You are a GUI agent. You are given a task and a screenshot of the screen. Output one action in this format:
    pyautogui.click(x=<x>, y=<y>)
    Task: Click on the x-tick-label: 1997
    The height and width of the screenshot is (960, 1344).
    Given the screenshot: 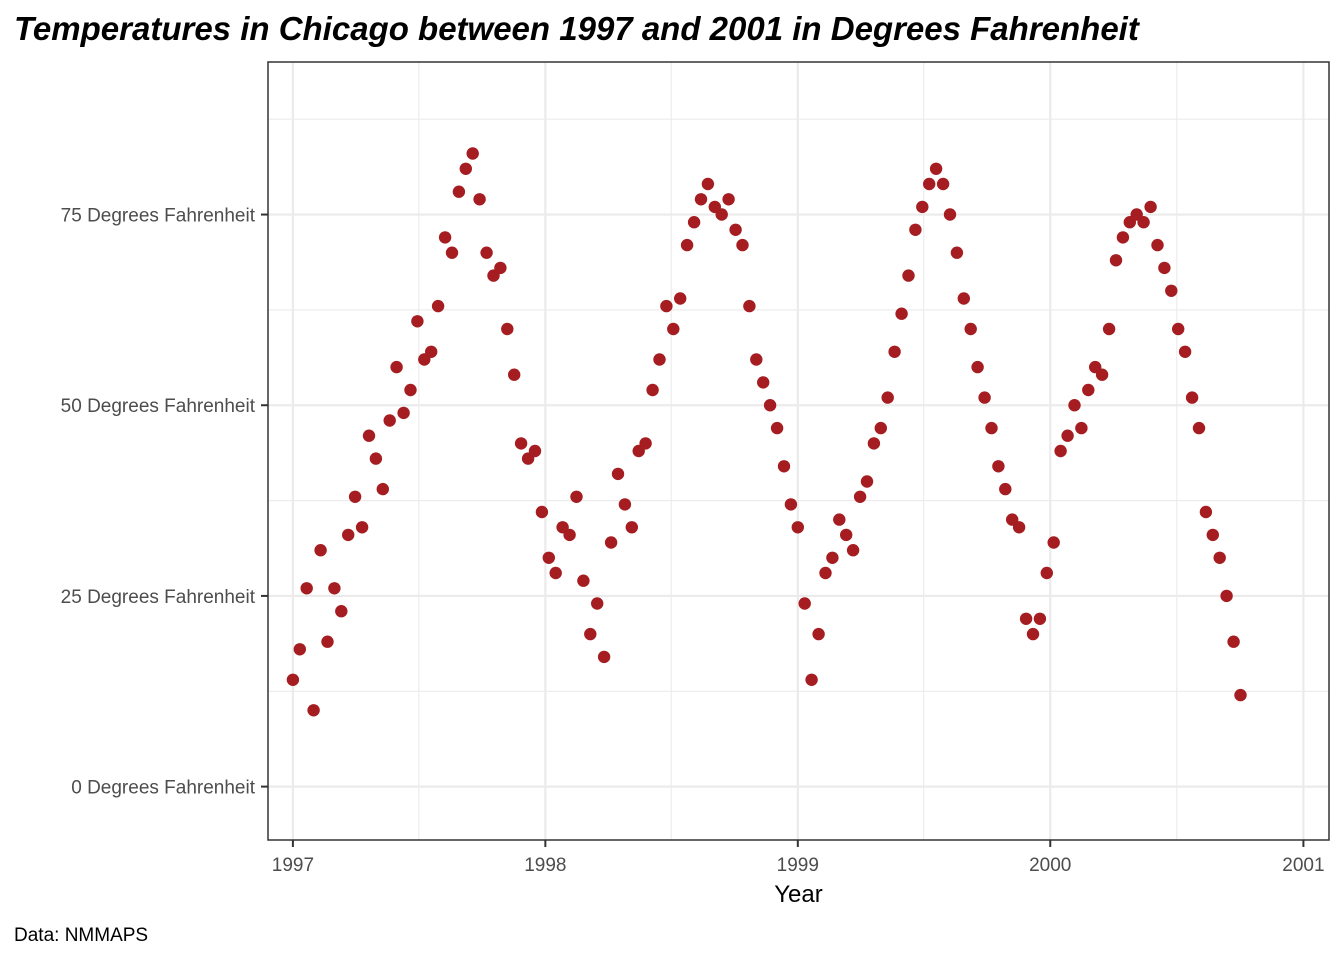 What is the action you would take?
    pyautogui.click(x=293, y=865)
    